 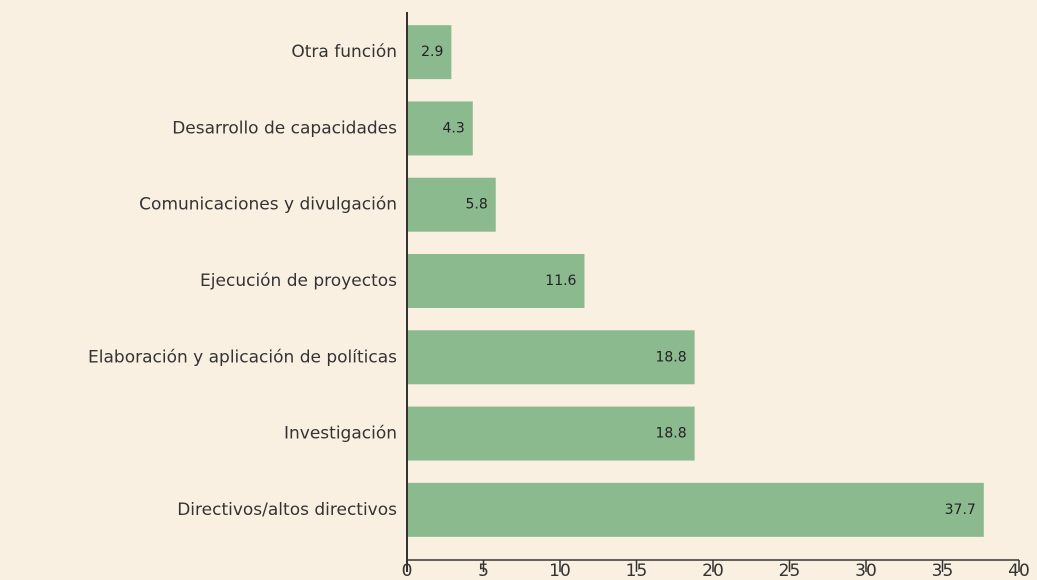 I want to click on data-label: 5.8, so click(x=476, y=205).